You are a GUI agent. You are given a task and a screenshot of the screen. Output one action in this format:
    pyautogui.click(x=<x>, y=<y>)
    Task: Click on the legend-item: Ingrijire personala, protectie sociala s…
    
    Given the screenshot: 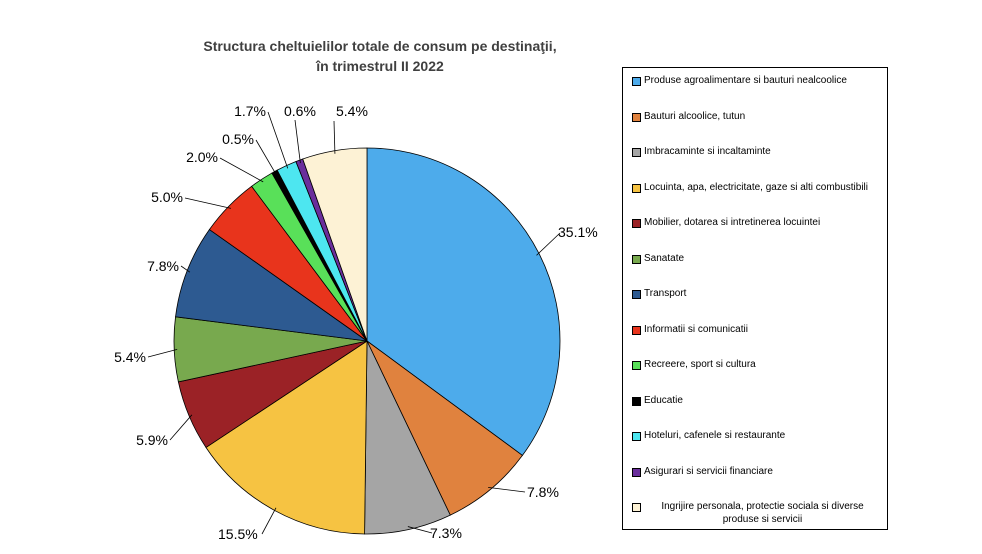 What is the action you would take?
    pyautogui.click(x=756, y=518)
    